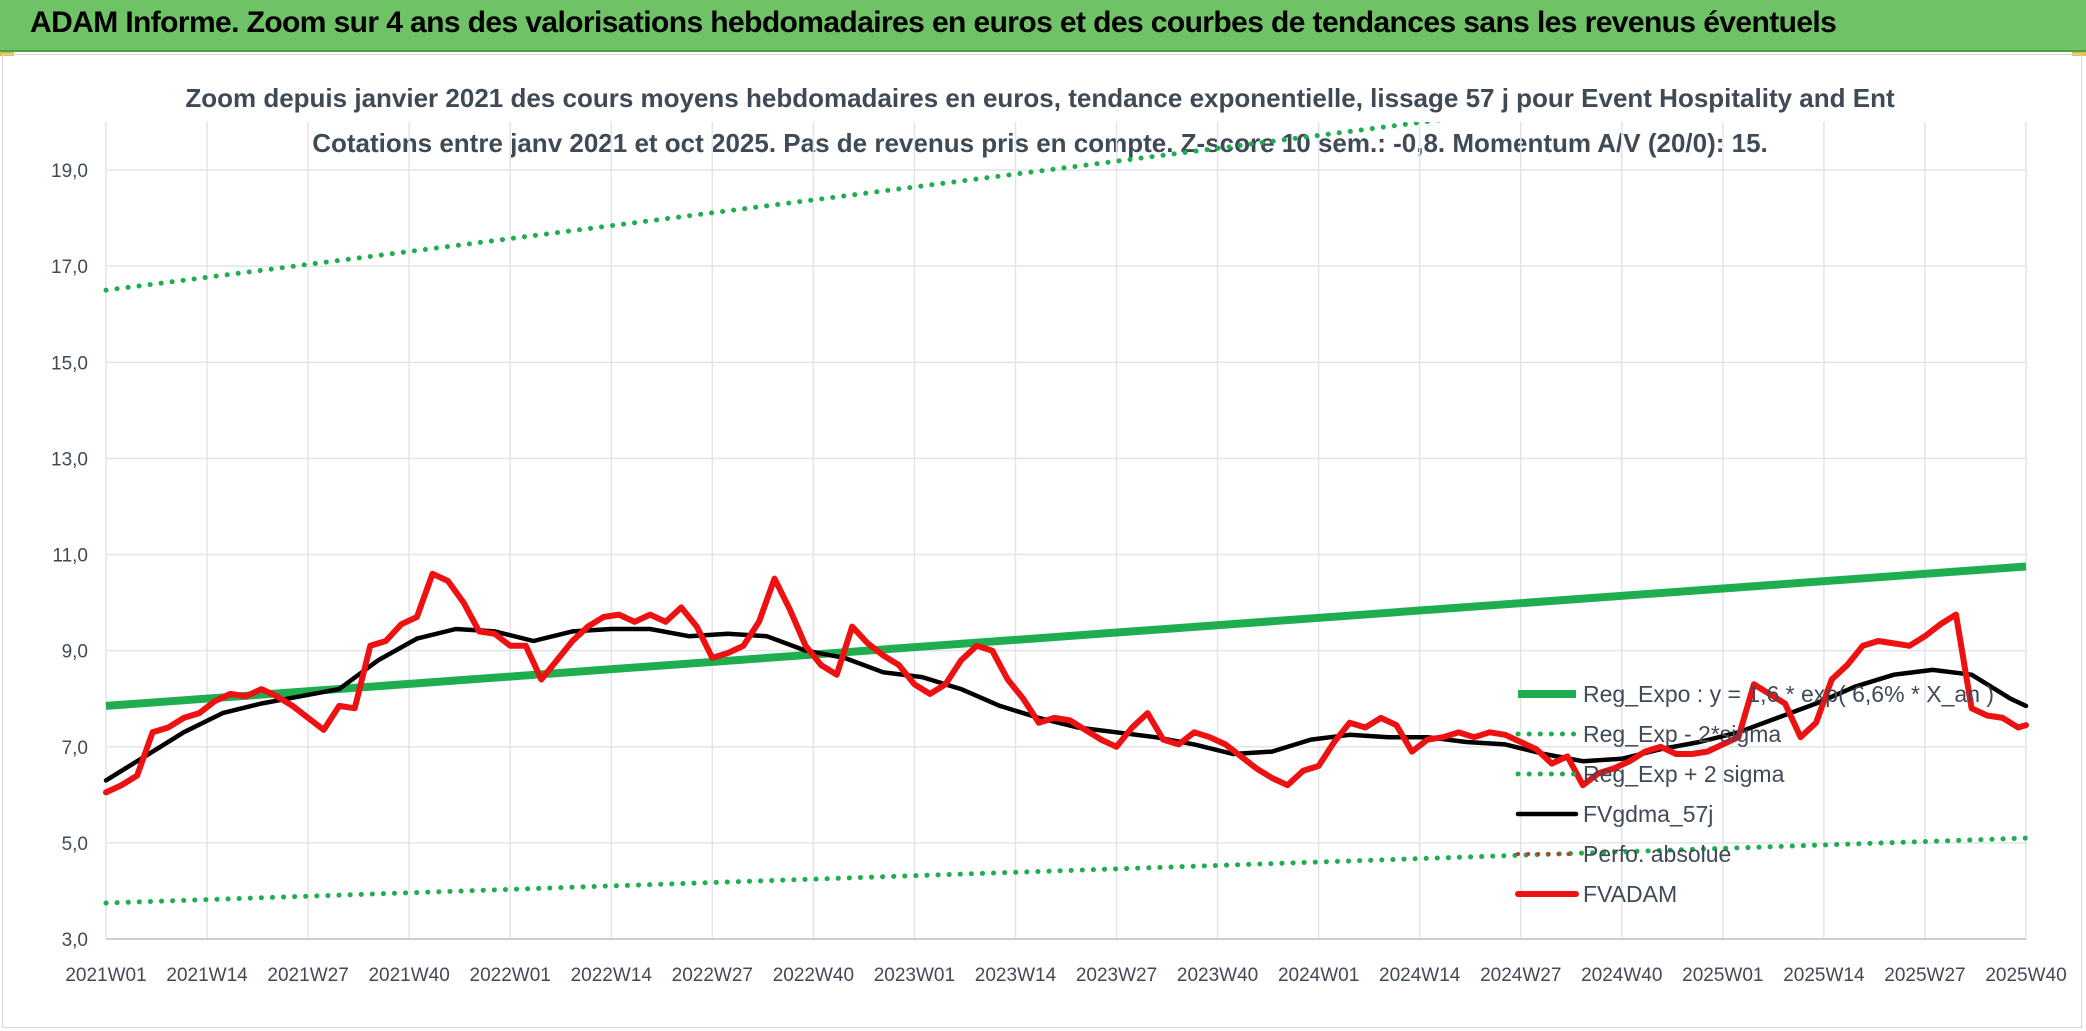 The height and width of the screenshot is (1031, 2086). What do you see at coordinates (1217, 975) in the screenshot?
I see `x-tick-label: 2023W40` at bounding box center [1217, 975].